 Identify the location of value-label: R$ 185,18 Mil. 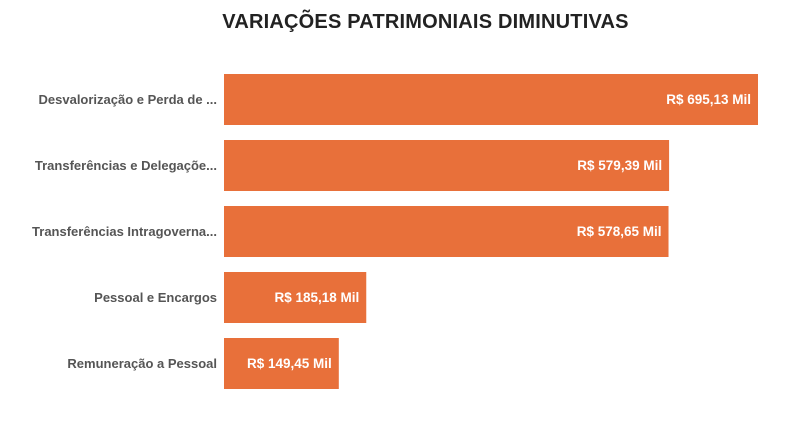
(316, 297).